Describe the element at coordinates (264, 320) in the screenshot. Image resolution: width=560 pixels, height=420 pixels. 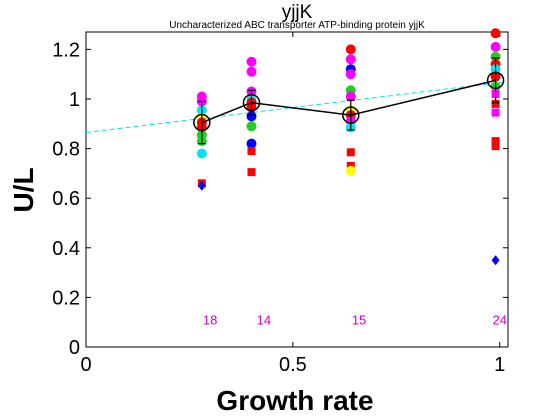
I see `sample-count-label: 14` at that location.